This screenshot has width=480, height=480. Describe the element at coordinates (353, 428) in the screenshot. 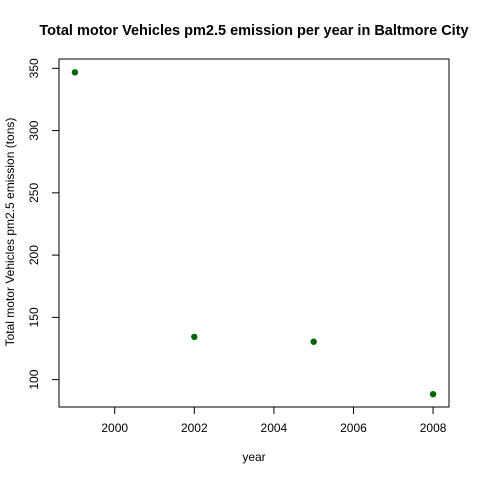

I see `x-tick-label: 2006` at that location.